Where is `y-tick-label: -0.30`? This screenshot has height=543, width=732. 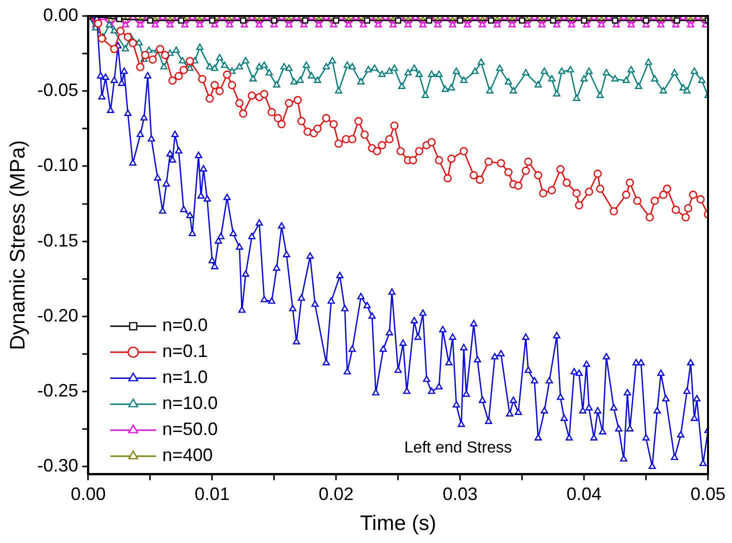 y-tick-label: -0.30 is located at coordinates (57, 466).